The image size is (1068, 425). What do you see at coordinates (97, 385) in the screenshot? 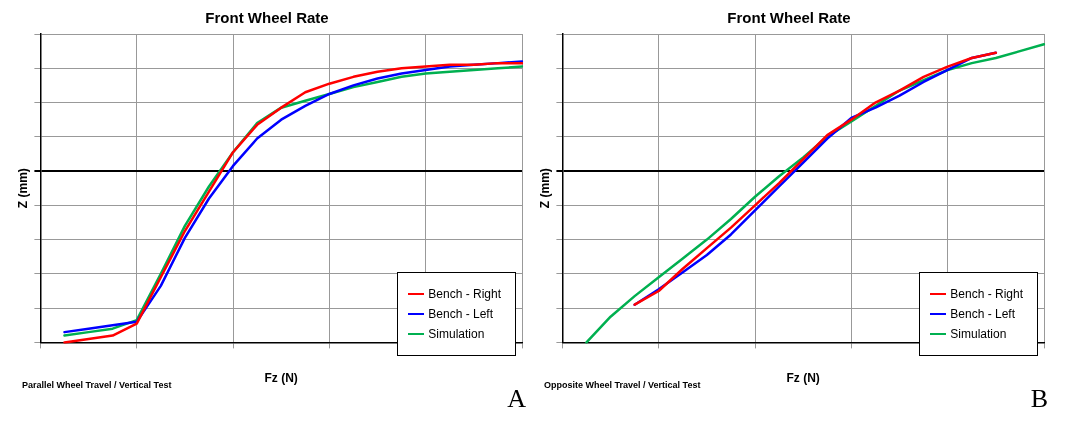
I see `text: Parallel Wheel Travel / Vertical Test` at bounding box center [97, 385].